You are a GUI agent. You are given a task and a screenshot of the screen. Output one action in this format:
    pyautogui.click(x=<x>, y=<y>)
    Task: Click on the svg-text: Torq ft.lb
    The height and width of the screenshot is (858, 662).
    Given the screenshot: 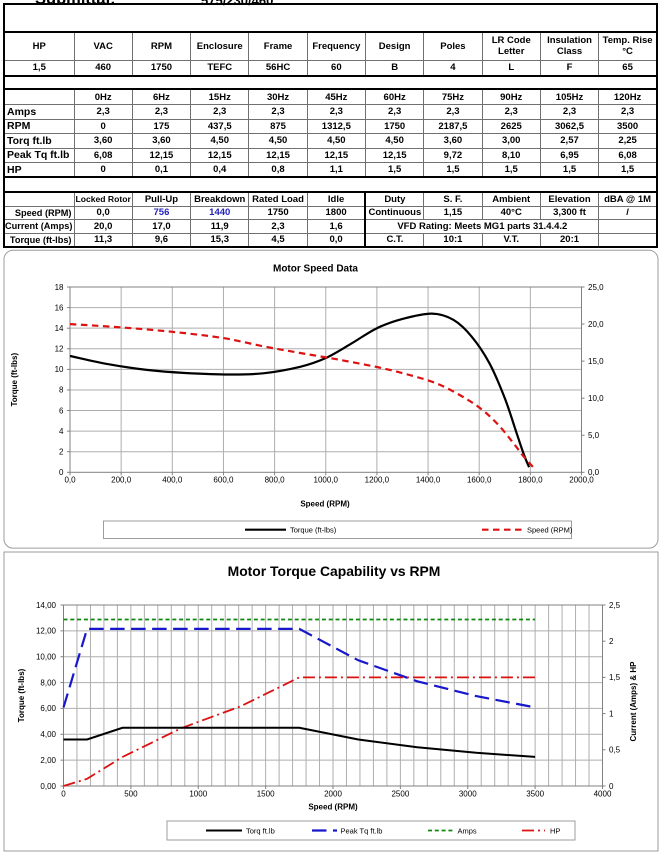 What is the action you would take?
    pyautogui.click(x=260, y=830)
    